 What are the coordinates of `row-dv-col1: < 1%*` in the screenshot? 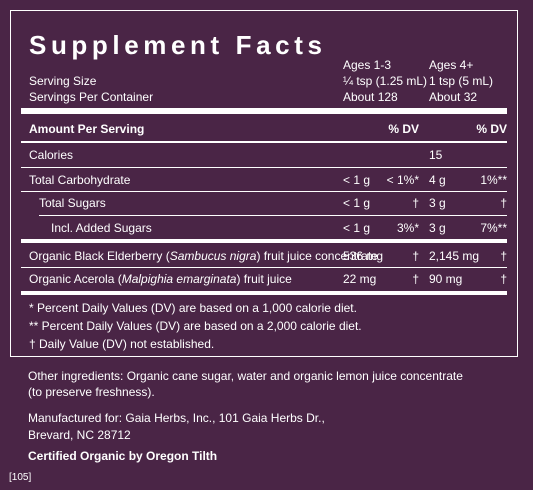 It's located at (402, 180).